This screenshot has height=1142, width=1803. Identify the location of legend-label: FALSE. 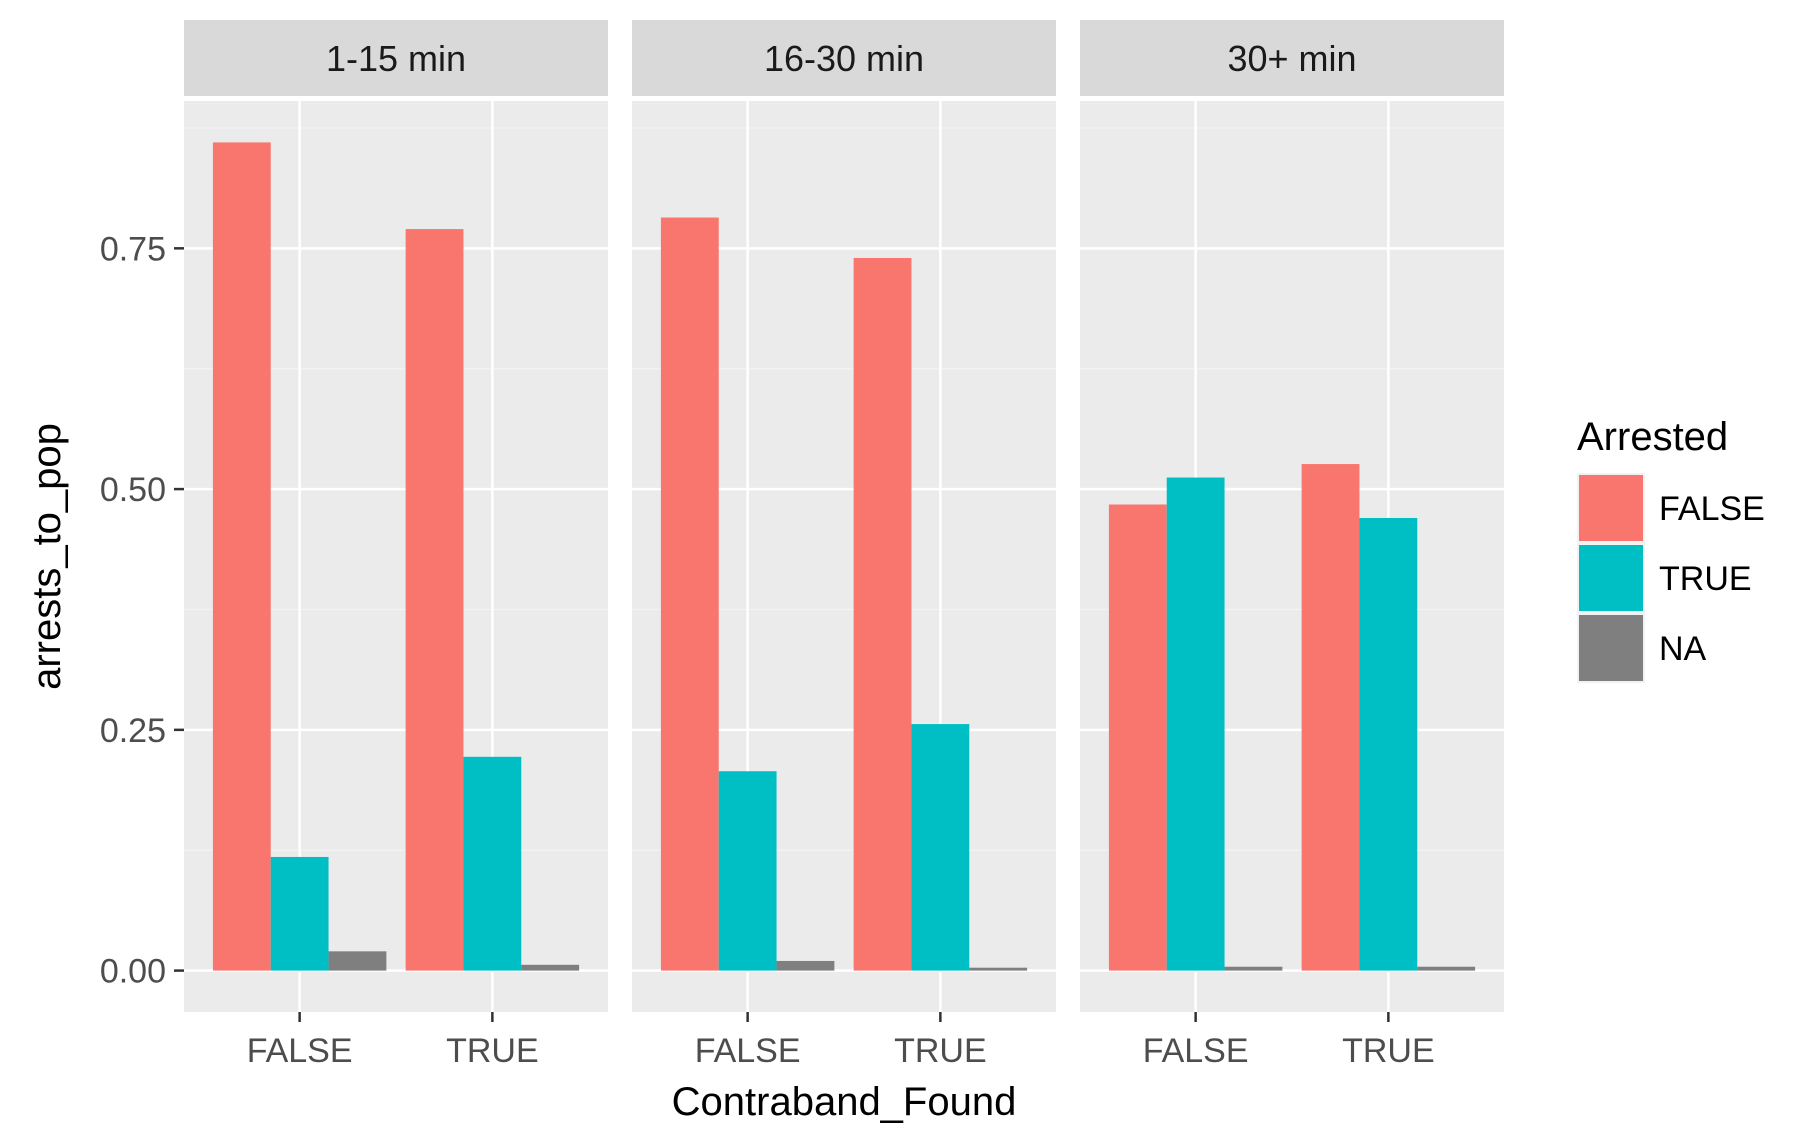
(1712, 509).